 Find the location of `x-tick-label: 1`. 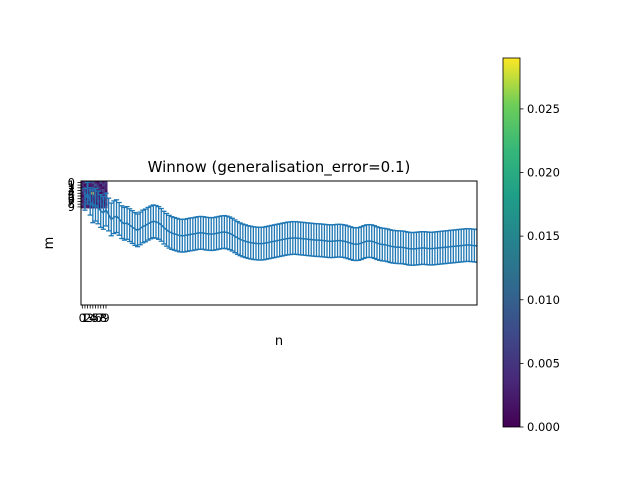

x-tick-label: 1 is located at coordinates (84, 318).